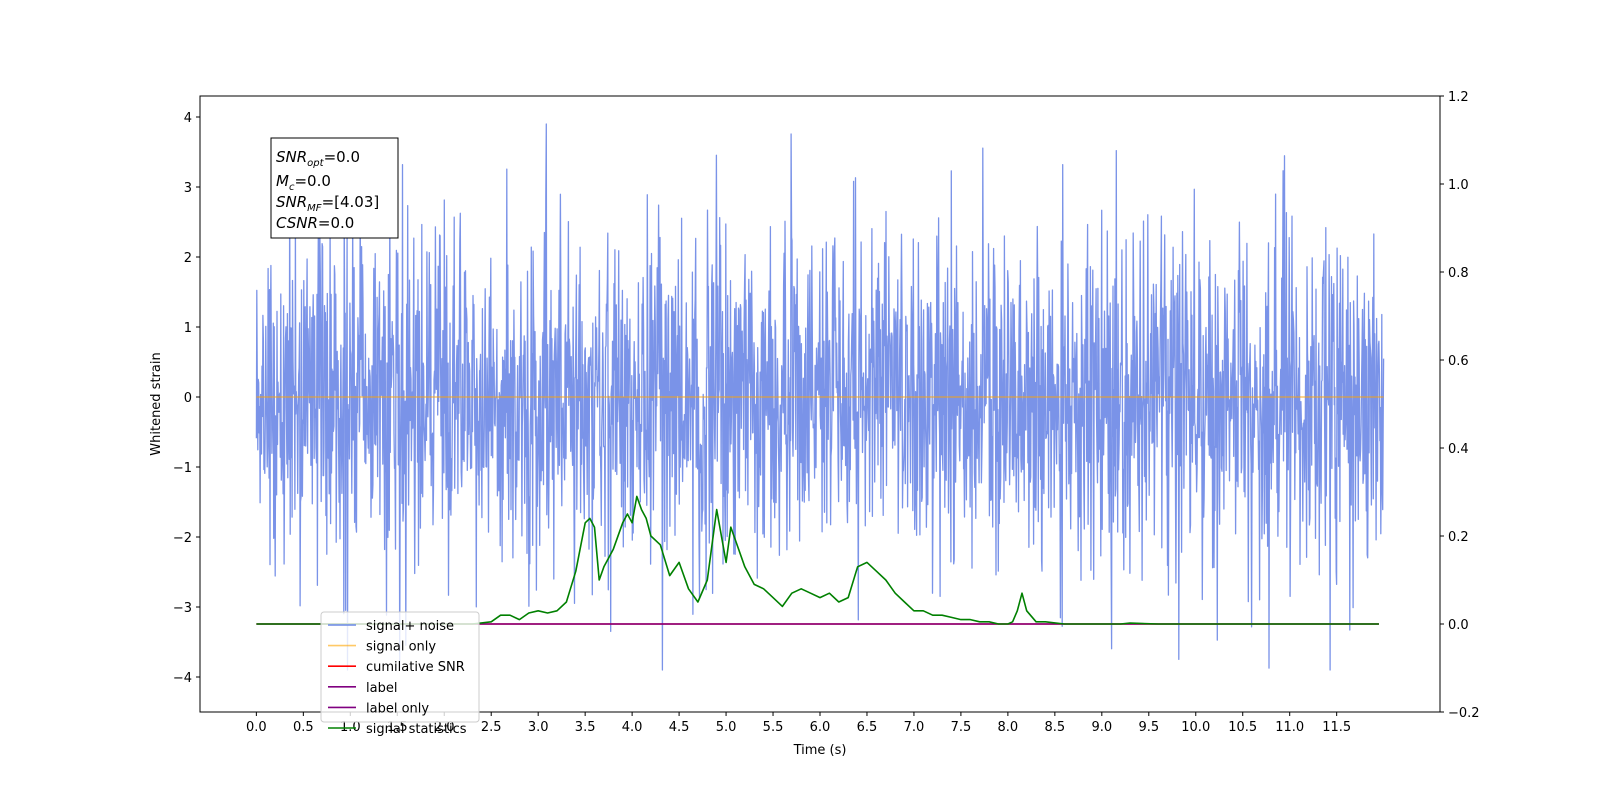 The width and height of the screenshot is (1600, 800). Describe the element at coordinates (401, 647) in the screenshot. I see `legend-label: signal only` at that location.